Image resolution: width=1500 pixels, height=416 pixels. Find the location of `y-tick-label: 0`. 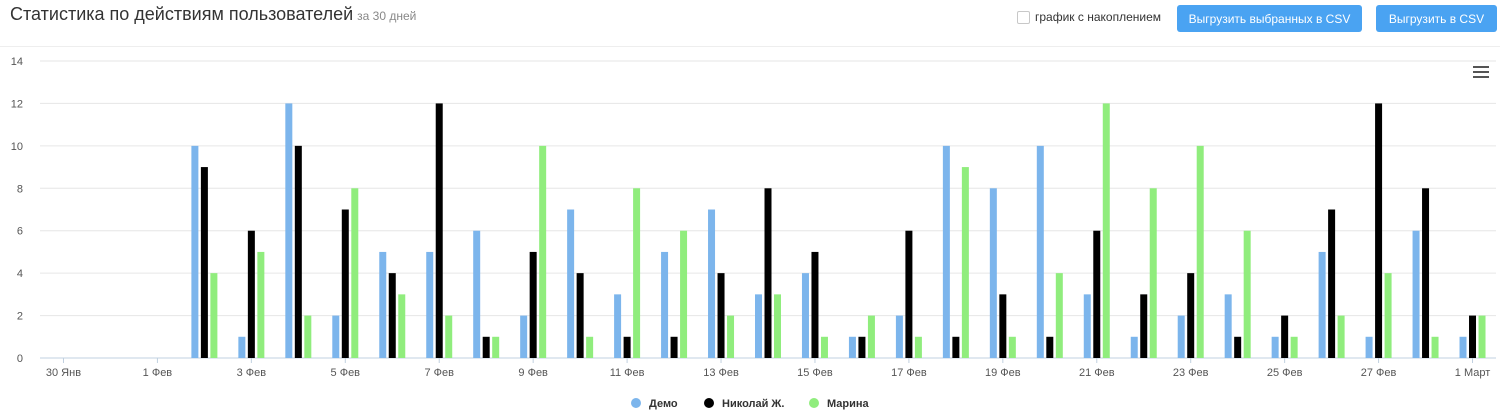

y-tick-label: 0 is located at coordinates (20, 359).